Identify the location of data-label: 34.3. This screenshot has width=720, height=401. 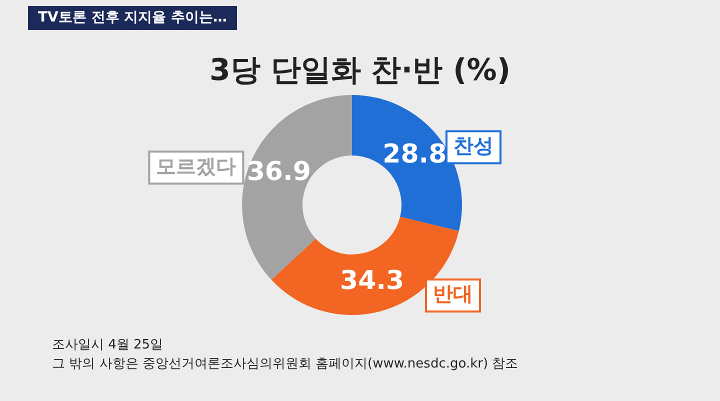
(372, 281).